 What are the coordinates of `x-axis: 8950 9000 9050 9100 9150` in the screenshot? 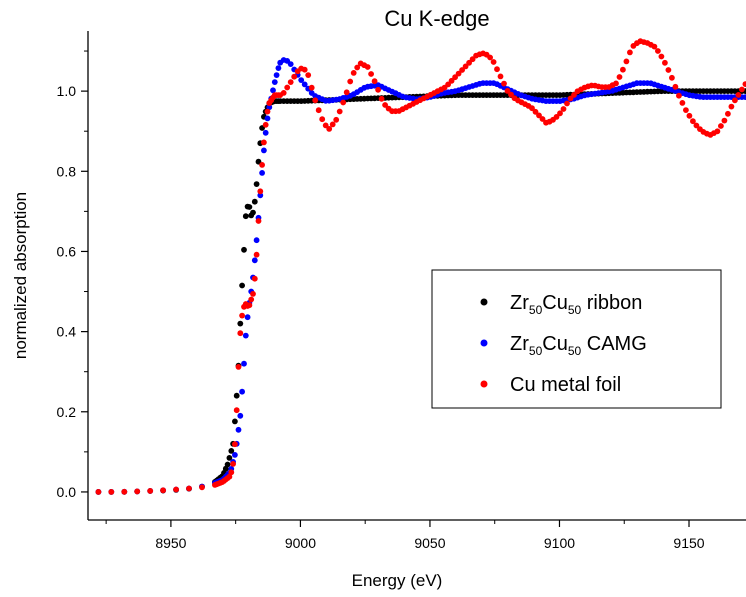 It's located at (405, 535).